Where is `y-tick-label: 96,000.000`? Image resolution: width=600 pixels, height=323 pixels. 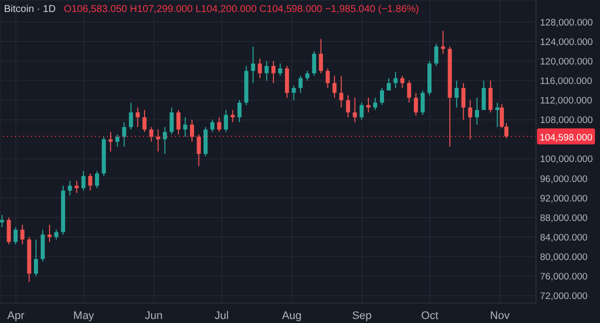 y-tick-label: 96,000.000 is located at coordinates (564, 179).